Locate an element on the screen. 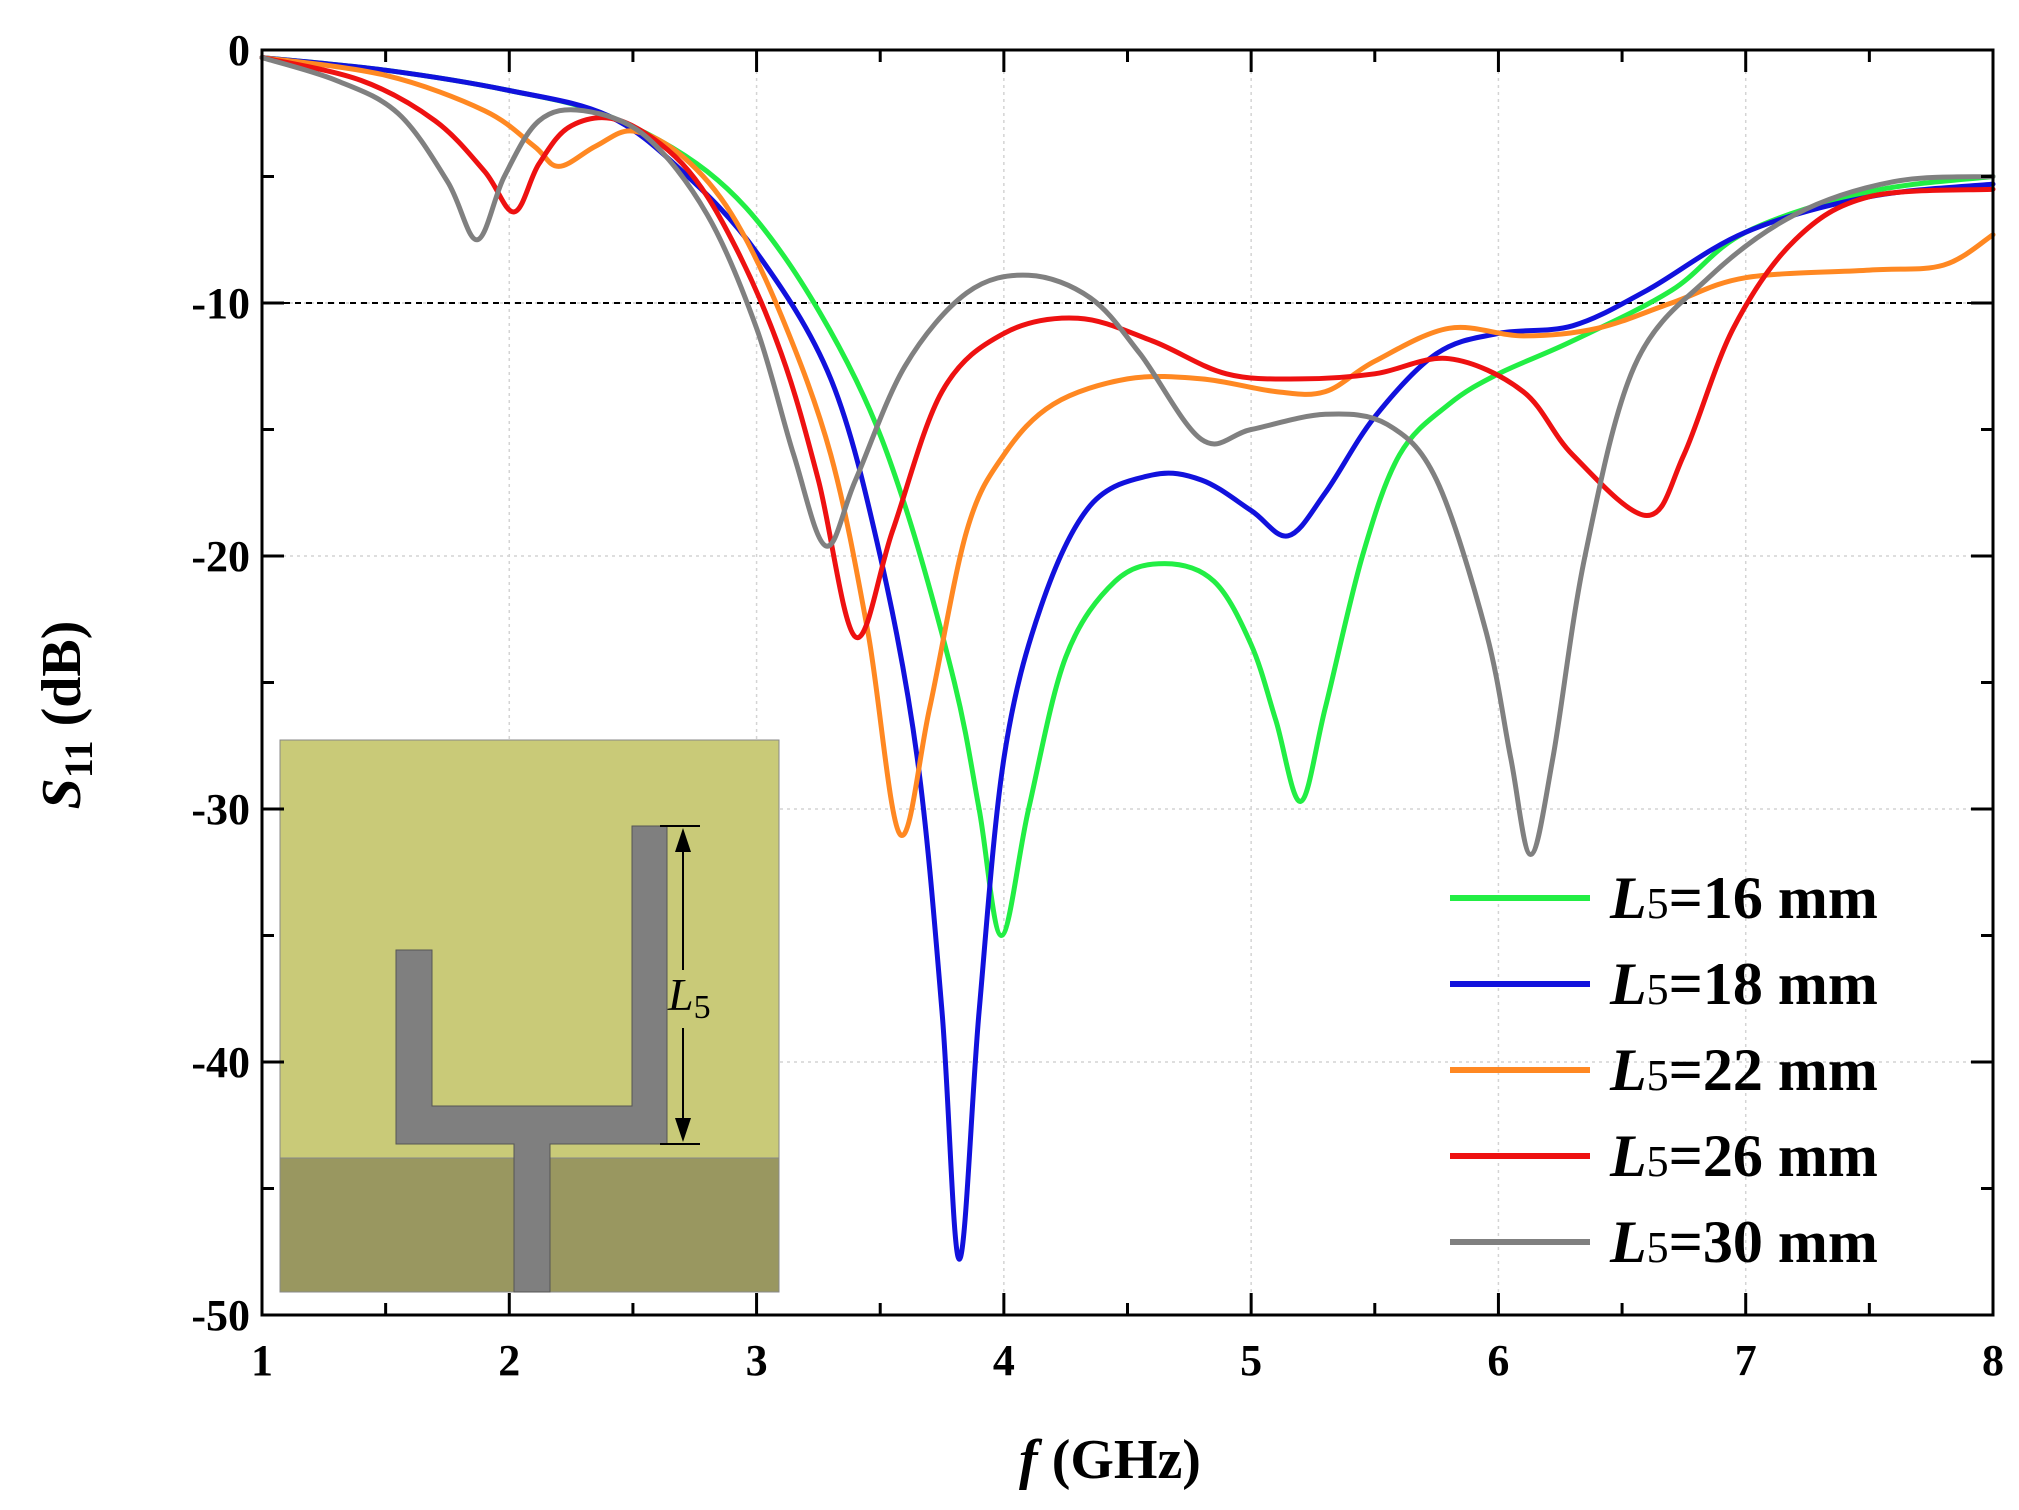 This screenshot has width=2019, height=1510. legend-item-0: L5=16 mm is located at coordinates (1664, 898).